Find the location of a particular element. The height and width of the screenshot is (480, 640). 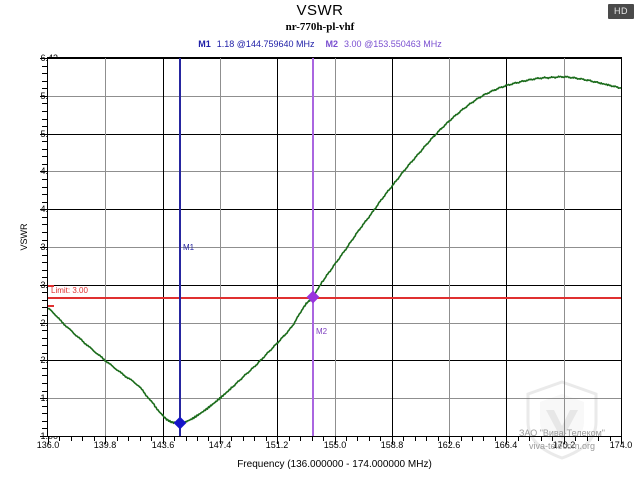

marker-readout-m2-tag: M2 is located at coordinates (332, 44).